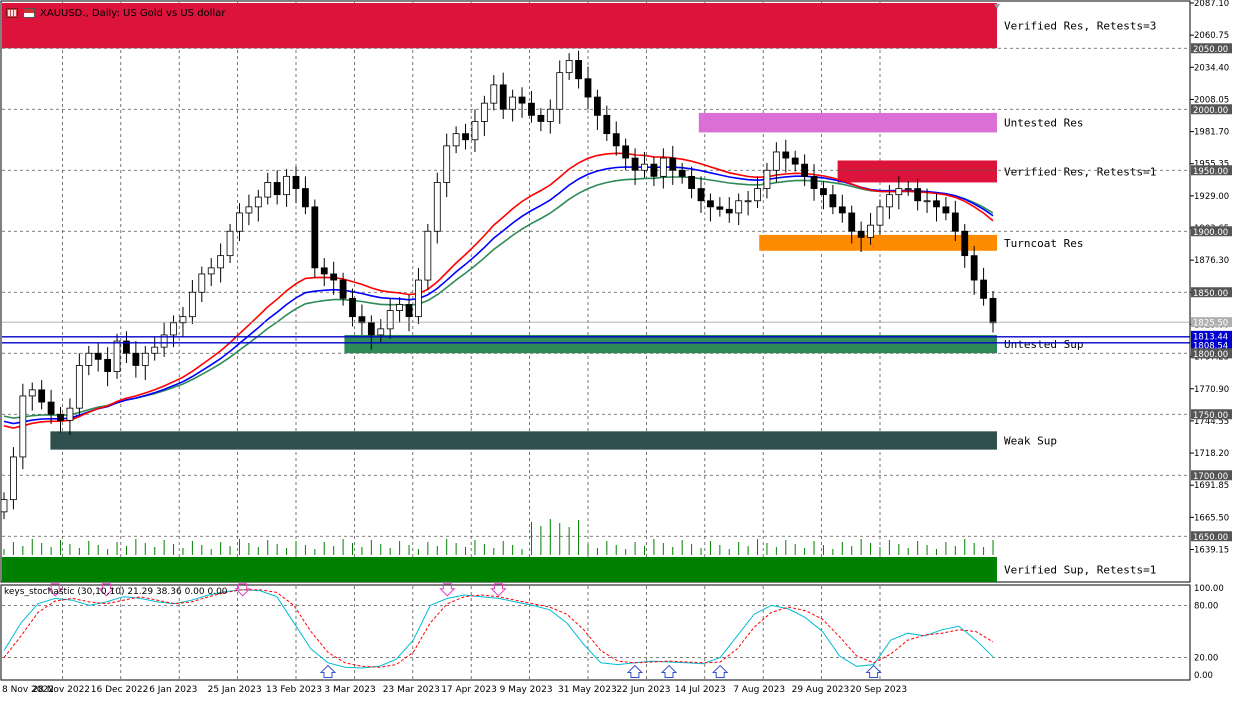  Describe the element at coordinates (1080, 171) in the screenshot. I see `zone-label: Verified Res, Retests=1` at that location.